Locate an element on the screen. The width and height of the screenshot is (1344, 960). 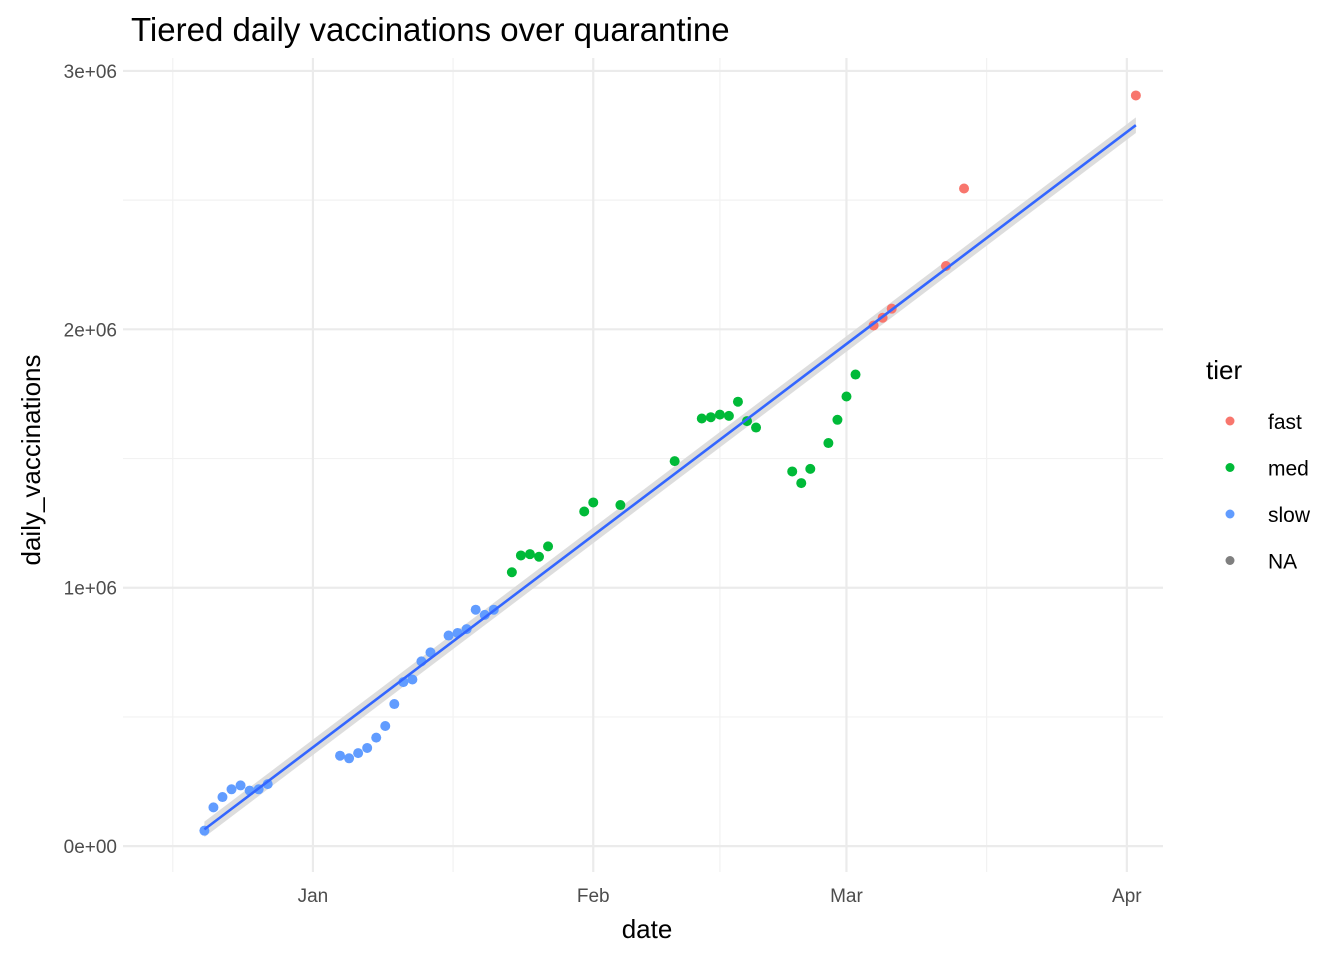
y-tick-label: 1e+06 is located at coordinates (90, 589).